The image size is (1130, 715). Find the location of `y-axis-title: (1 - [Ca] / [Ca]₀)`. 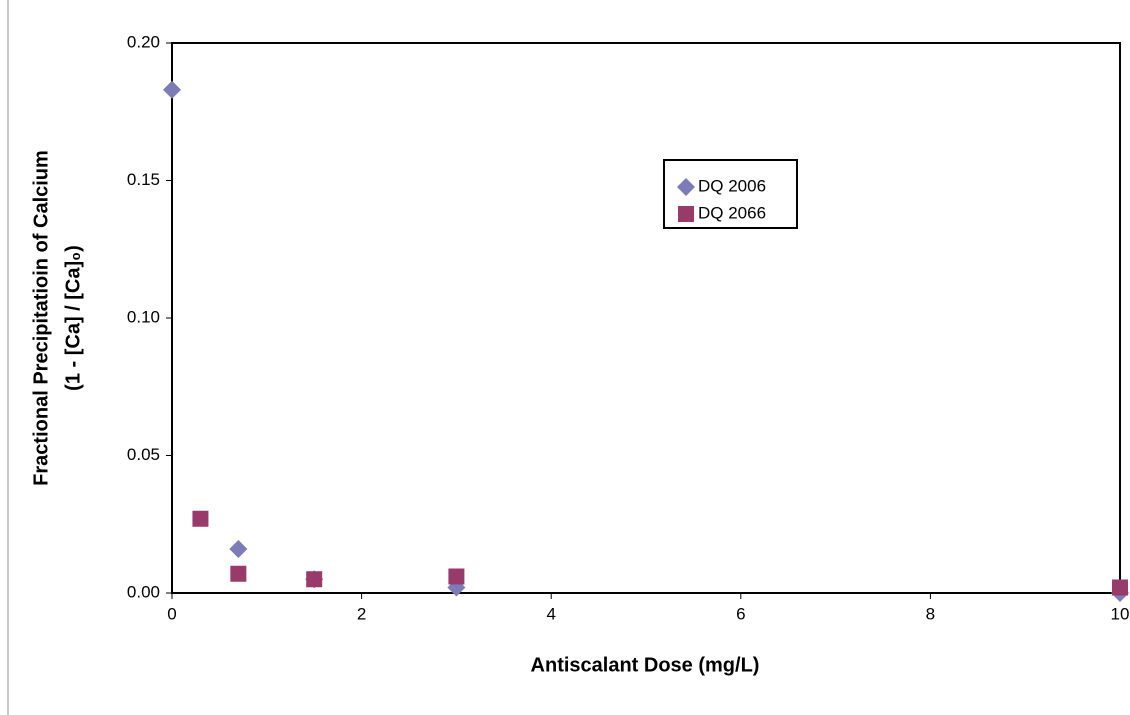

y-axis-title: (1 - [Ca] / [Ca]₀) is located at coordinates (73, 318).